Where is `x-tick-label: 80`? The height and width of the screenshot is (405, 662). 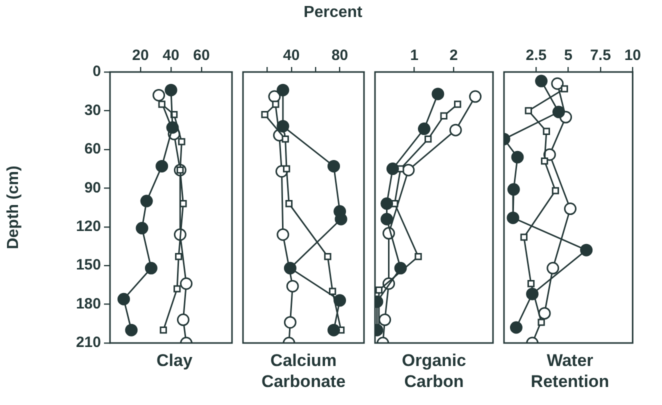
x-tick-label: 80 is located at coordinates (339, 55).